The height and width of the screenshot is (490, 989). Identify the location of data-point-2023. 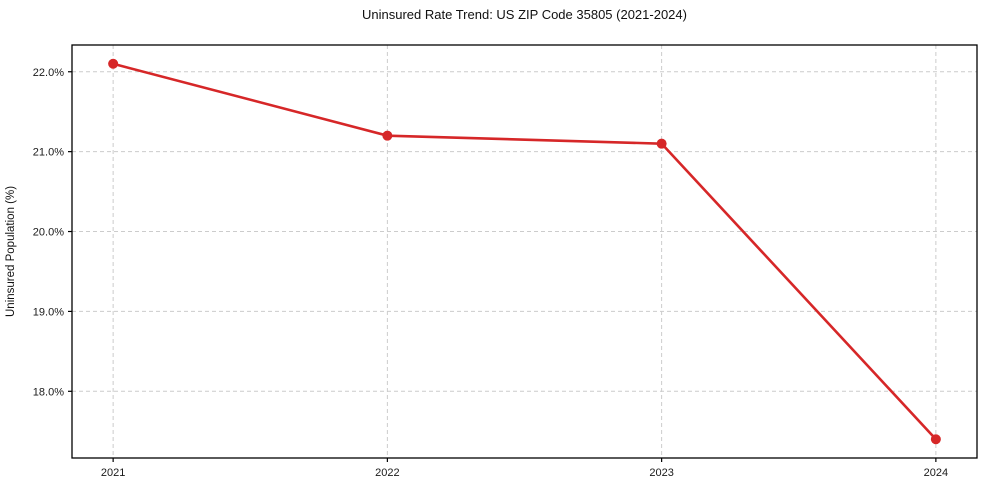
(661, 143).